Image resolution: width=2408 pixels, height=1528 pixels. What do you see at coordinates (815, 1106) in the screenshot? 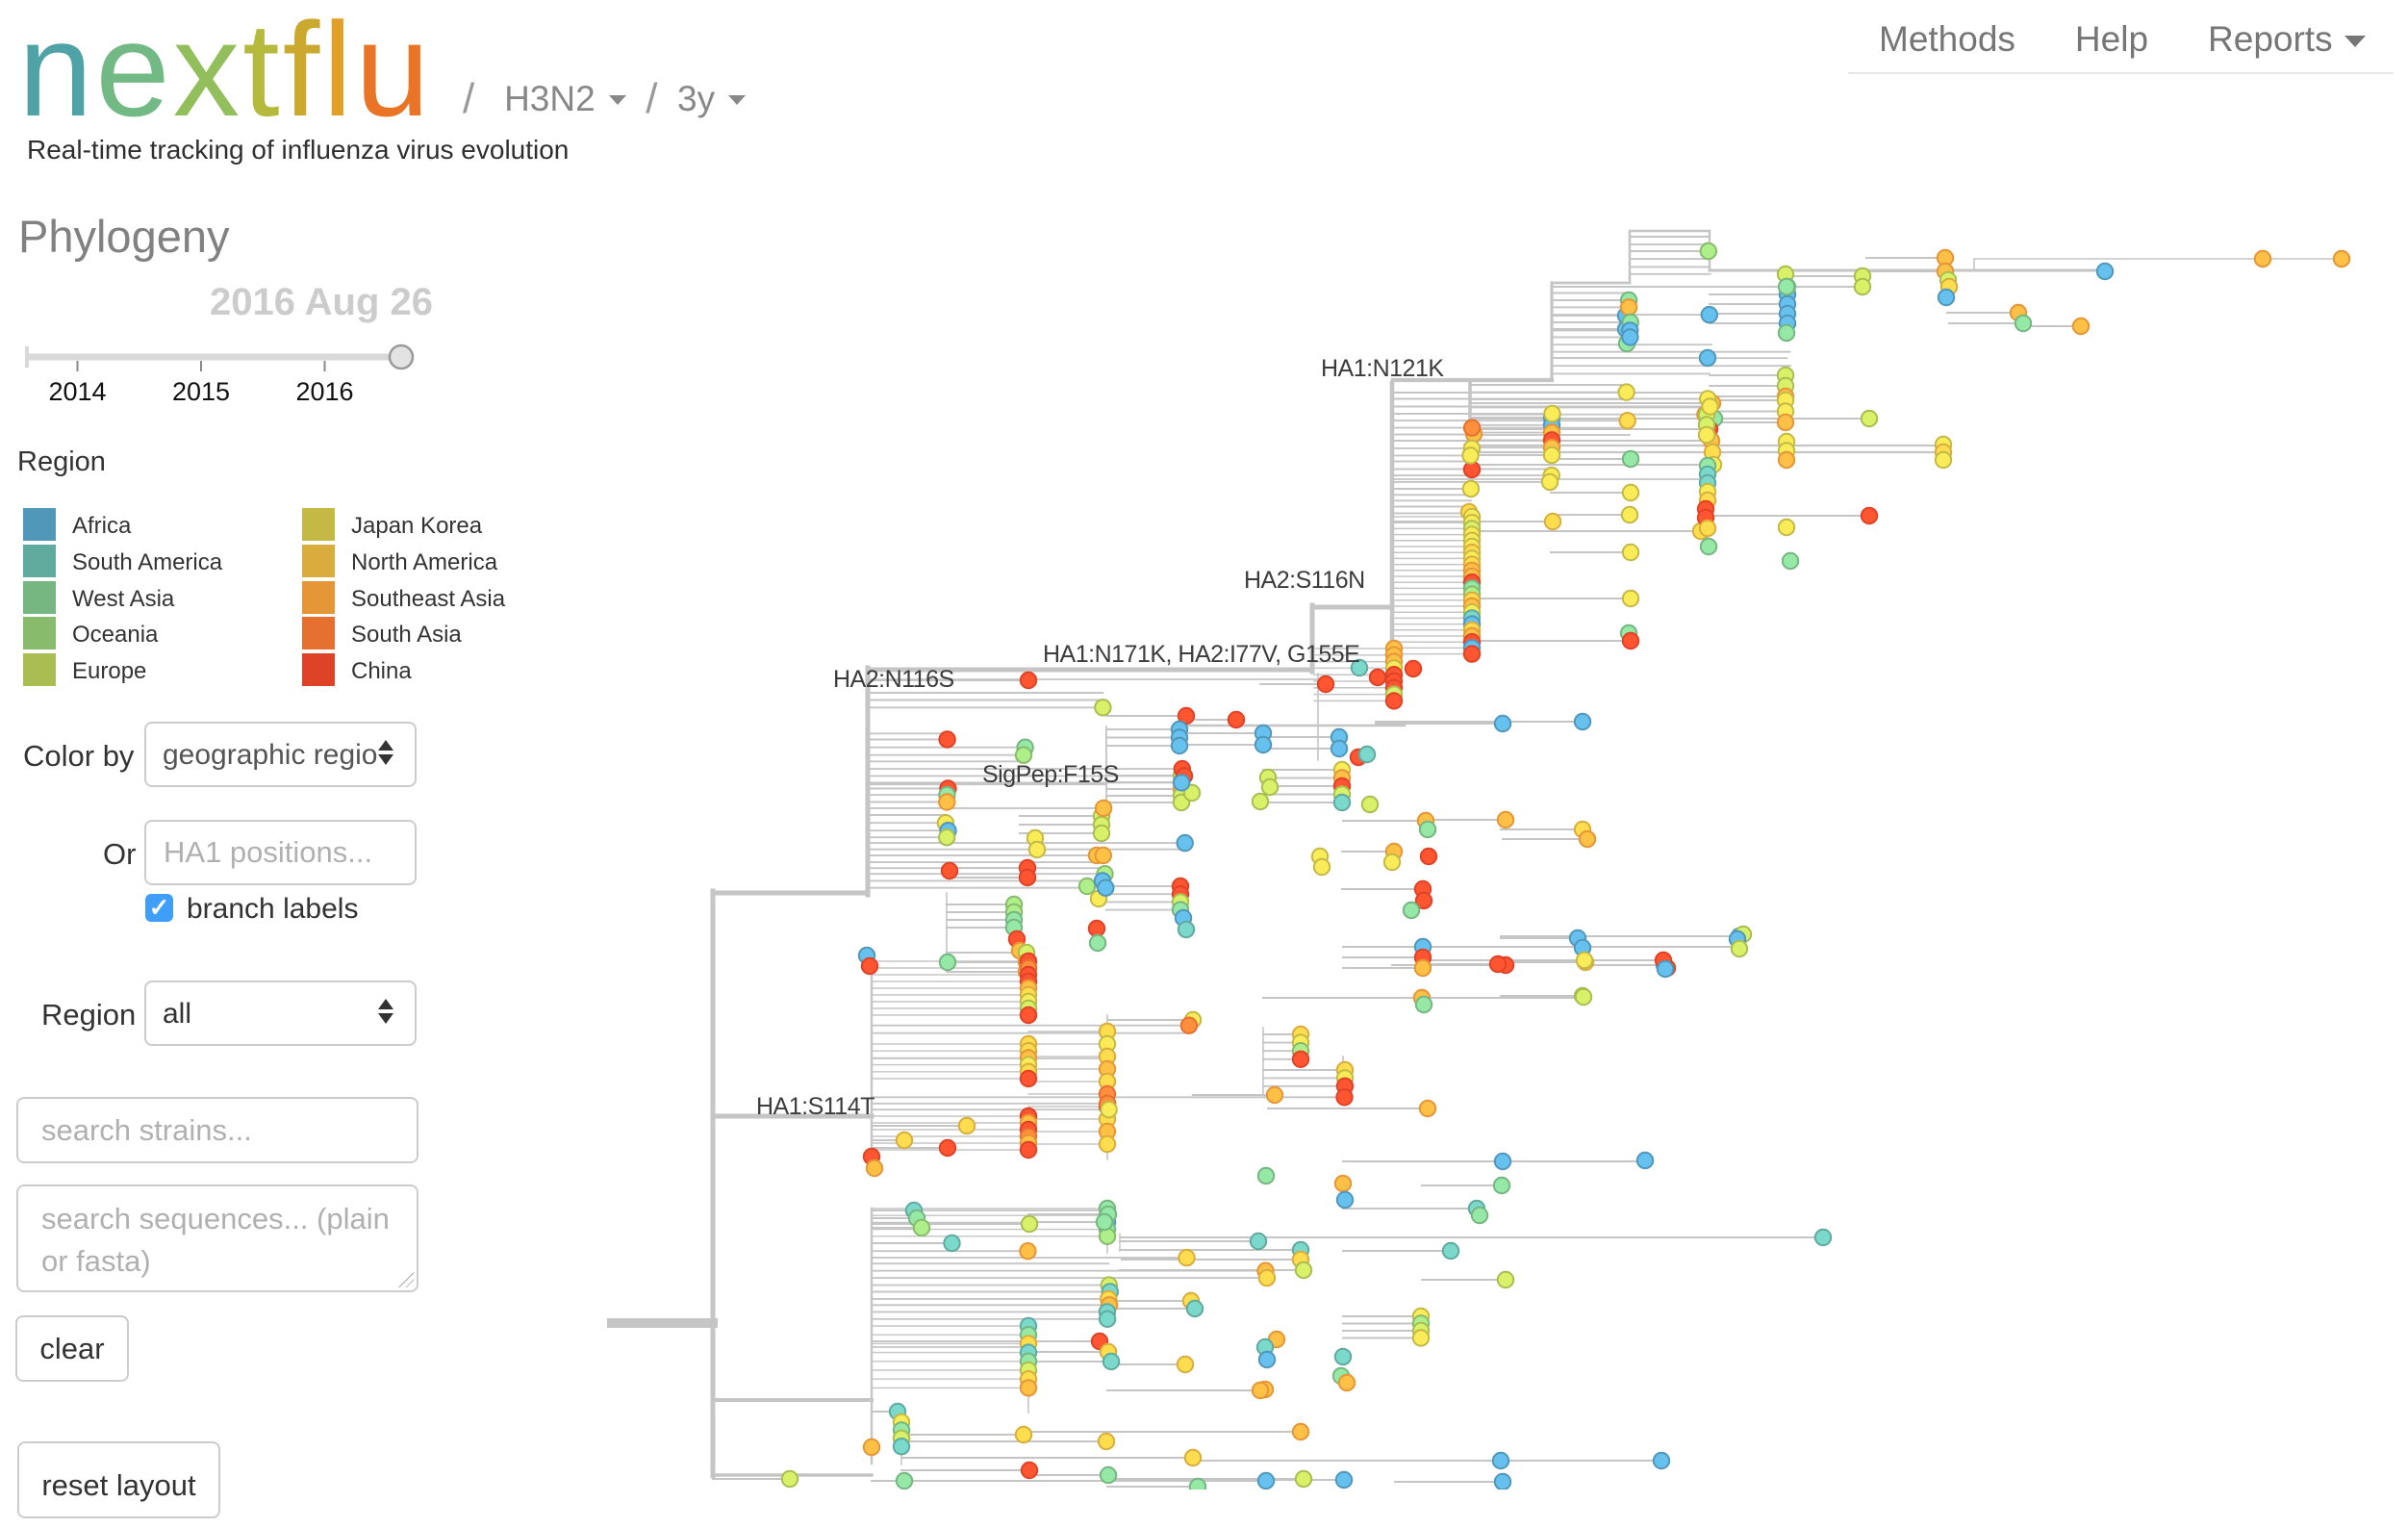
I see `svg-text: HA1:S114T` at bounding box center [815, 1106].